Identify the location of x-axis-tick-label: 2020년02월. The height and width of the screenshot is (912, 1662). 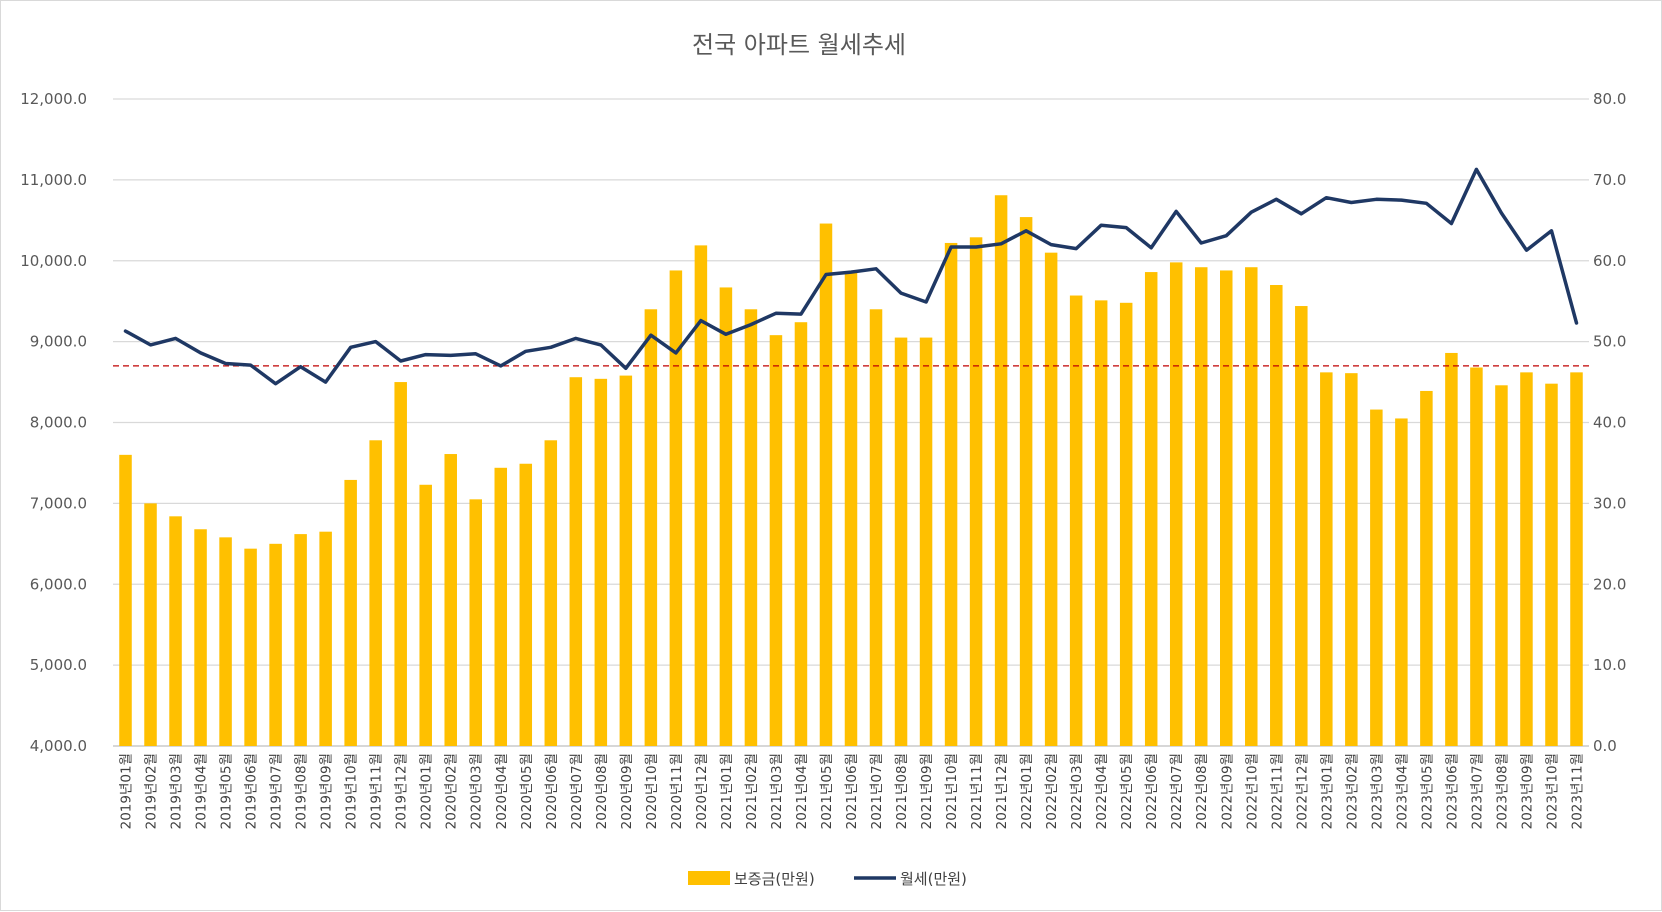
(452, 791).